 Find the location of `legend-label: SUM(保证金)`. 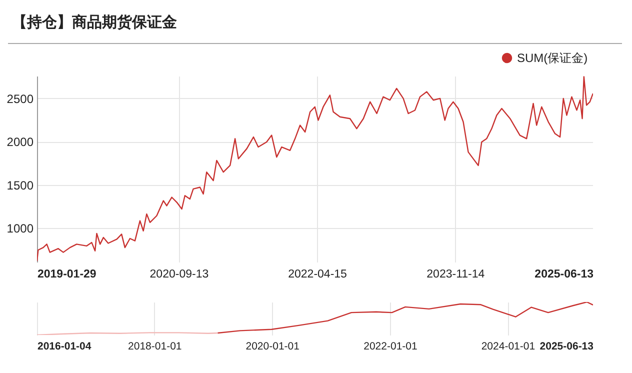

legend-label: SUM(保证金) is located at coordinates (552, 58).